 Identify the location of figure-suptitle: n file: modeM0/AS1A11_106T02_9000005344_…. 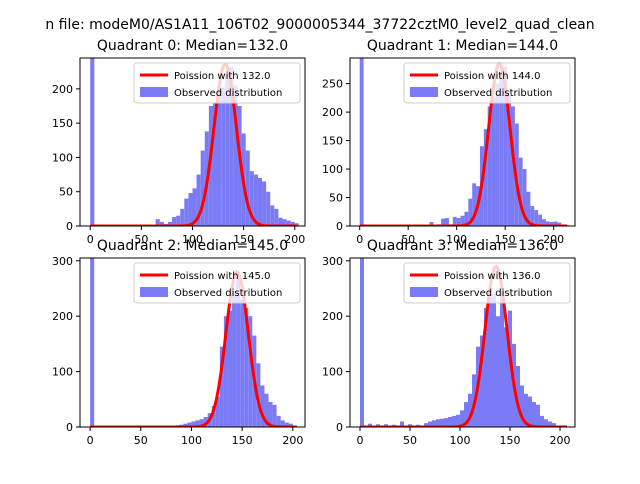
(319, 25).